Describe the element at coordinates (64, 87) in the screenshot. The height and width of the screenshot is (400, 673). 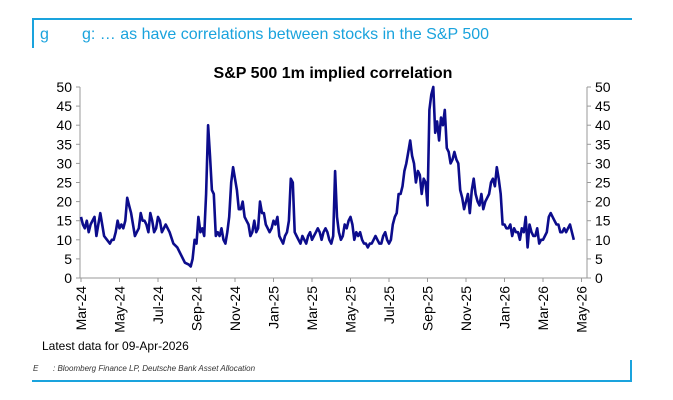
I see `left-y-tick-label: 50` at that location.